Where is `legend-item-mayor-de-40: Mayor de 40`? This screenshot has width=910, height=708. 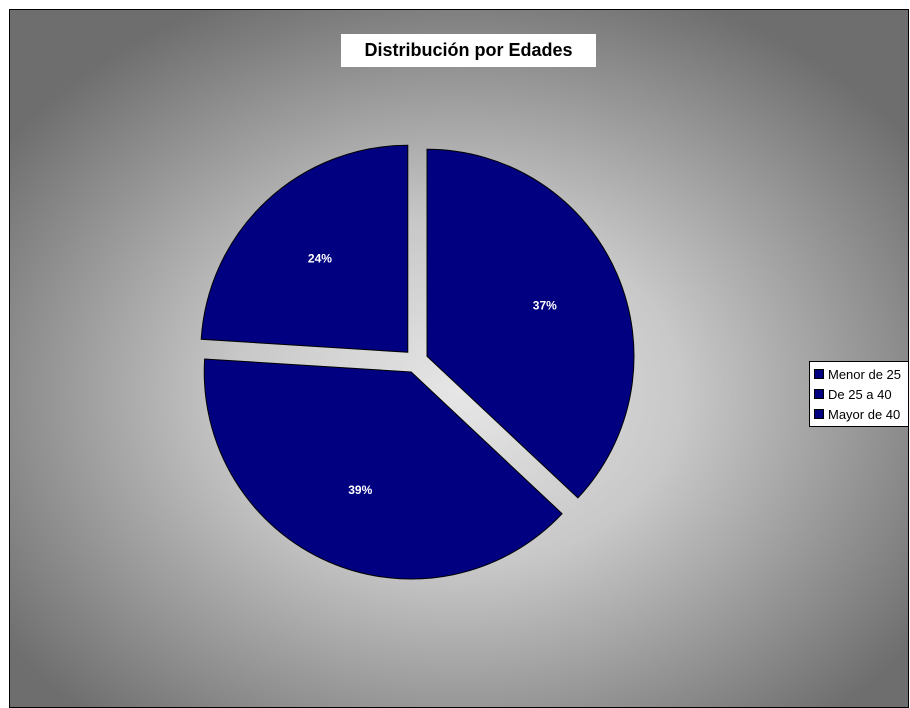
legend-item-mayor-de-40: Mayor de 40 is located at coordinates (861, 414).